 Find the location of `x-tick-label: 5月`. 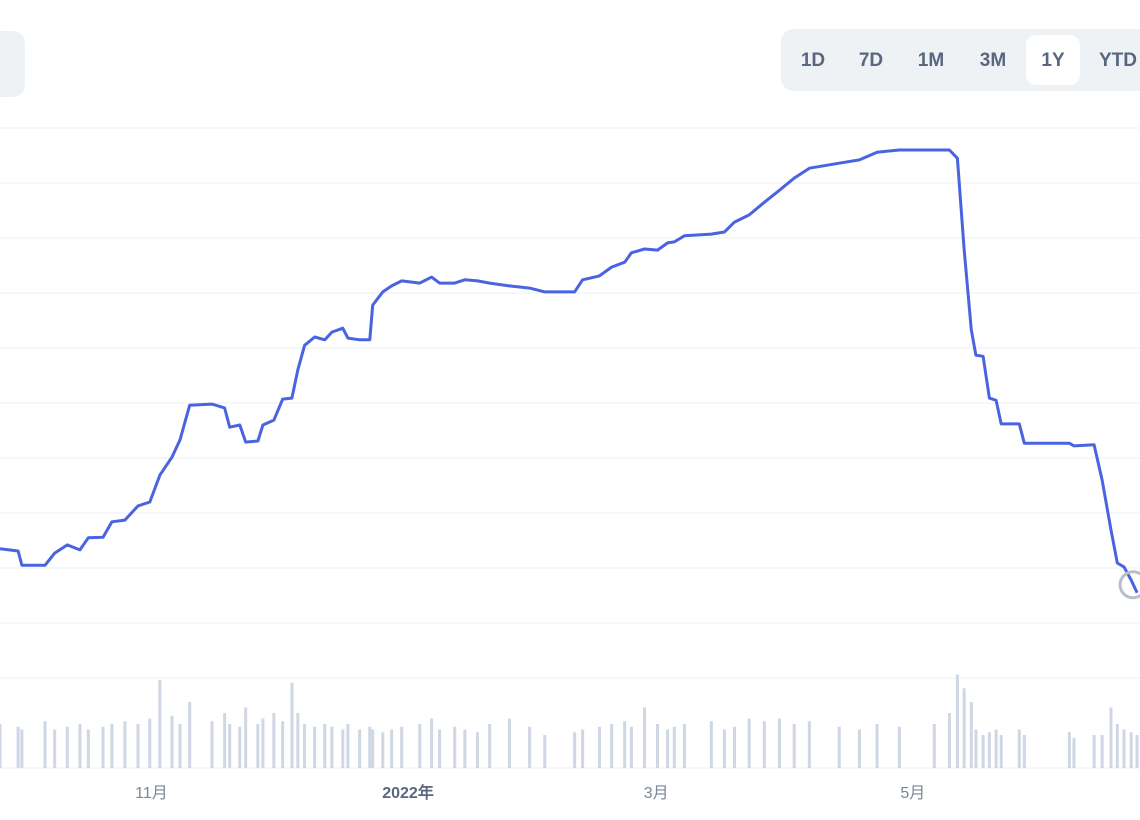

x-tick-label: 5月 is located at coordinates (912, 793).